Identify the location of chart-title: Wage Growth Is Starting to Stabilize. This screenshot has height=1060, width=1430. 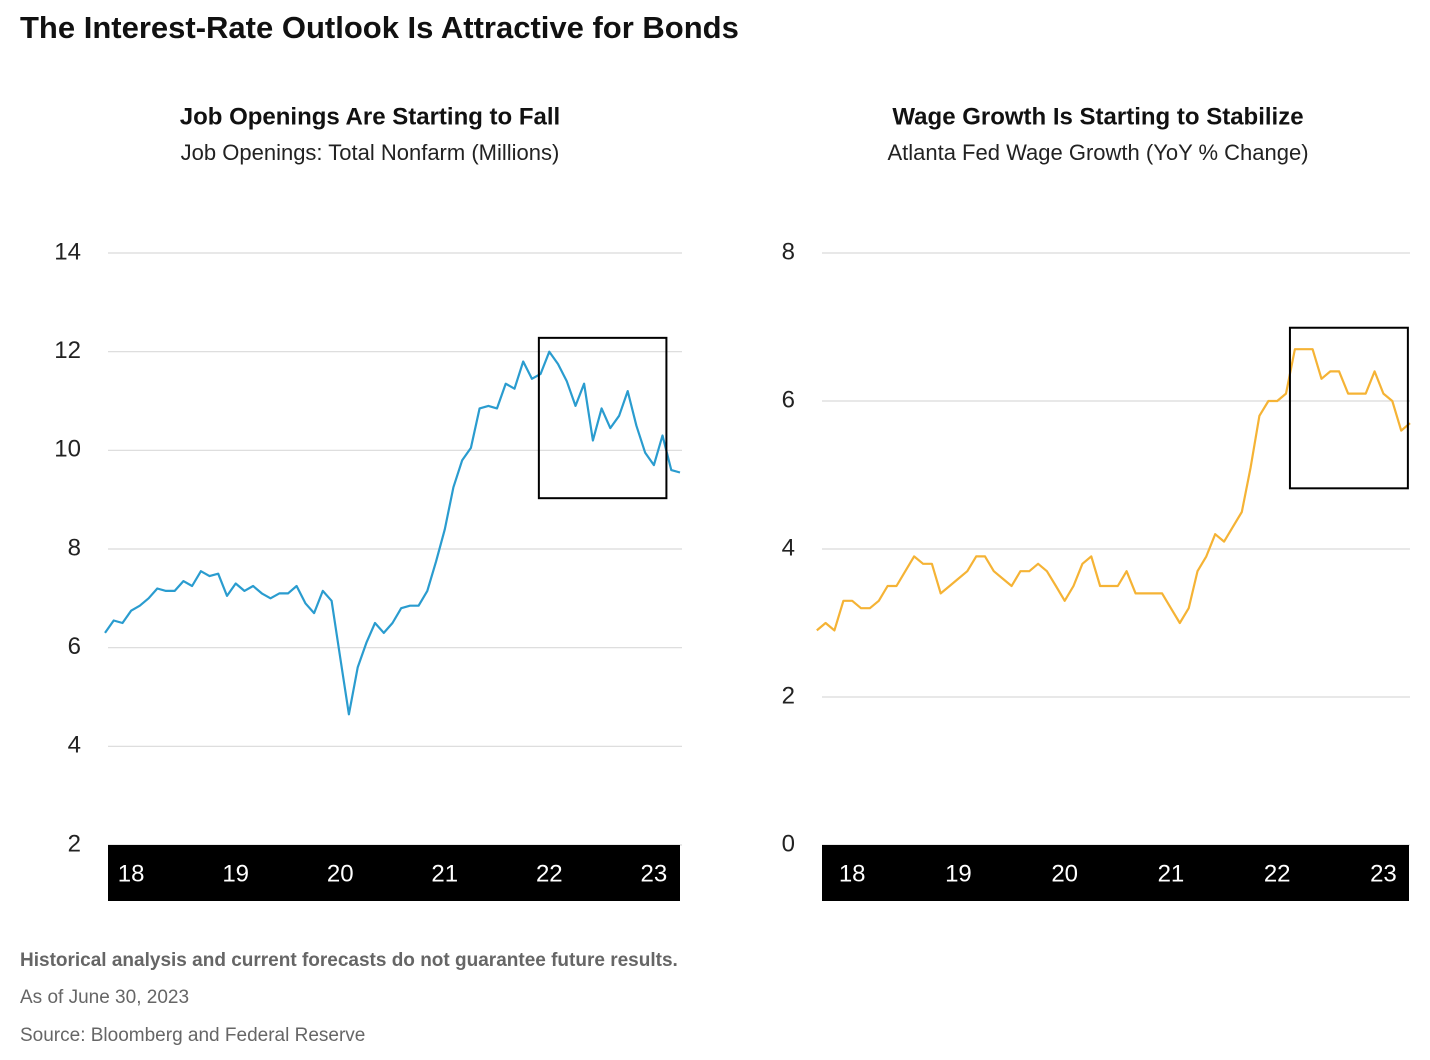
(1097, 116).